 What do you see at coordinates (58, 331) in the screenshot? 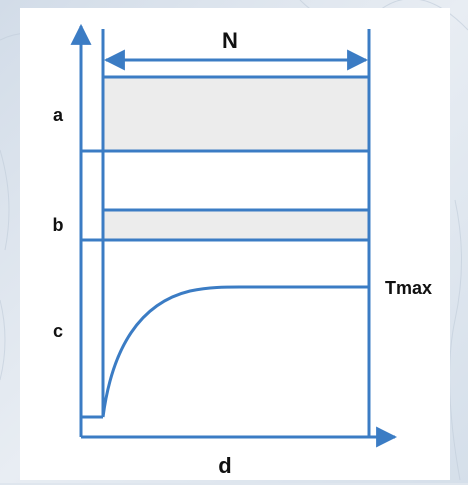
I see `label-c: c` at bounding box center [58, 331].